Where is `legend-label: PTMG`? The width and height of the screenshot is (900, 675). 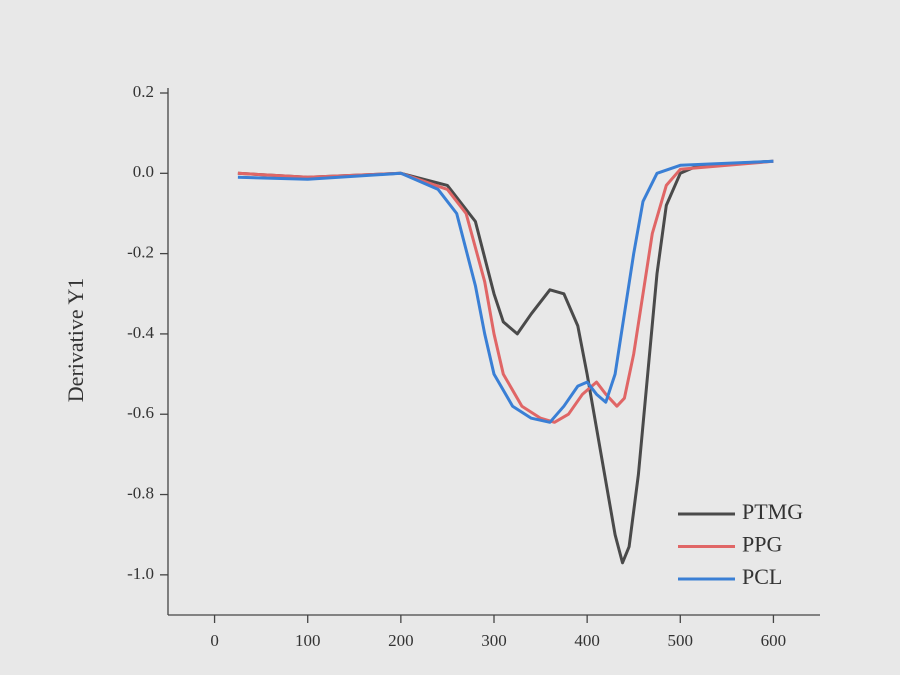
legend-label: PTMG is located at coordinates (772, 511).